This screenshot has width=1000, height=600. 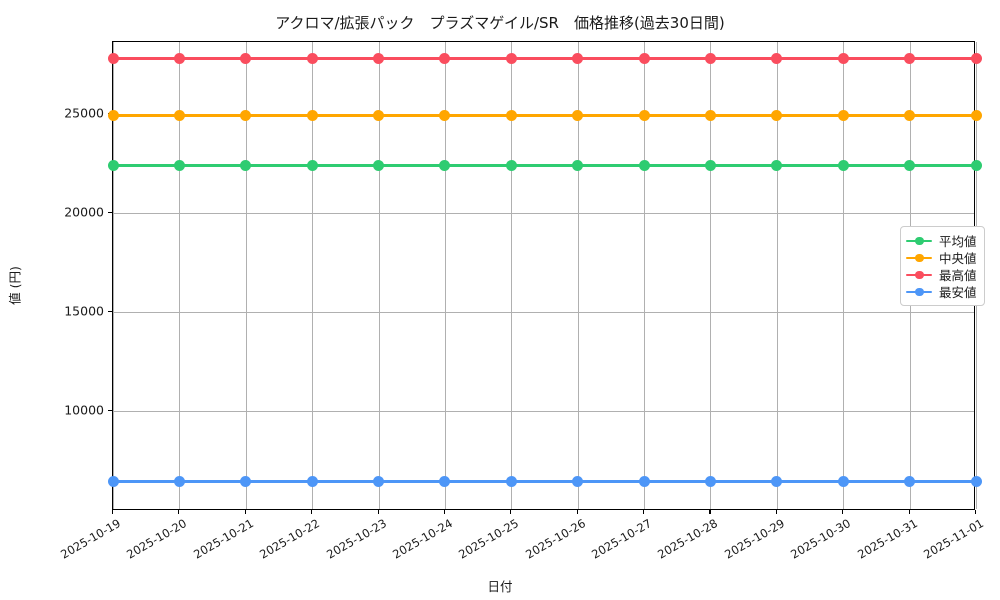 I want to click on legend-swatch-icon, so click(x=919, y=292).